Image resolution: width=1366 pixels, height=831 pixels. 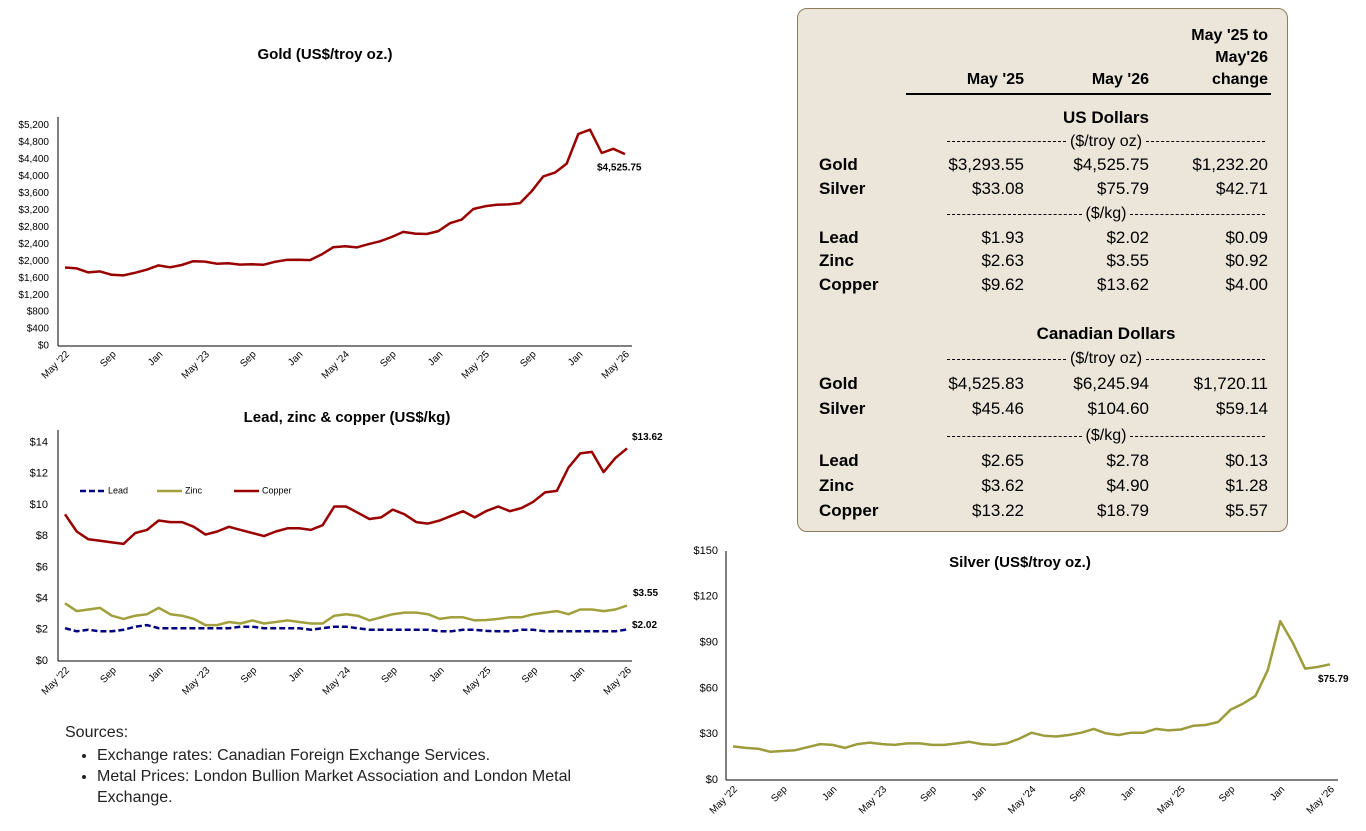 I want to click on y-tick-label: $60, so click(x=709, y=688).